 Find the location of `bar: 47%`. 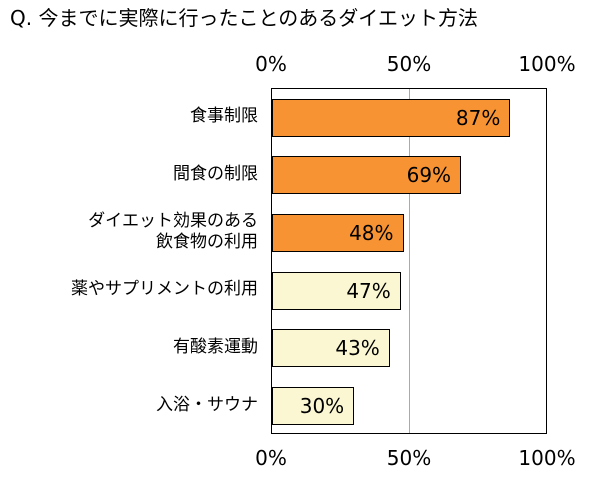

bar: 47% is located at coordinates (336, 290).